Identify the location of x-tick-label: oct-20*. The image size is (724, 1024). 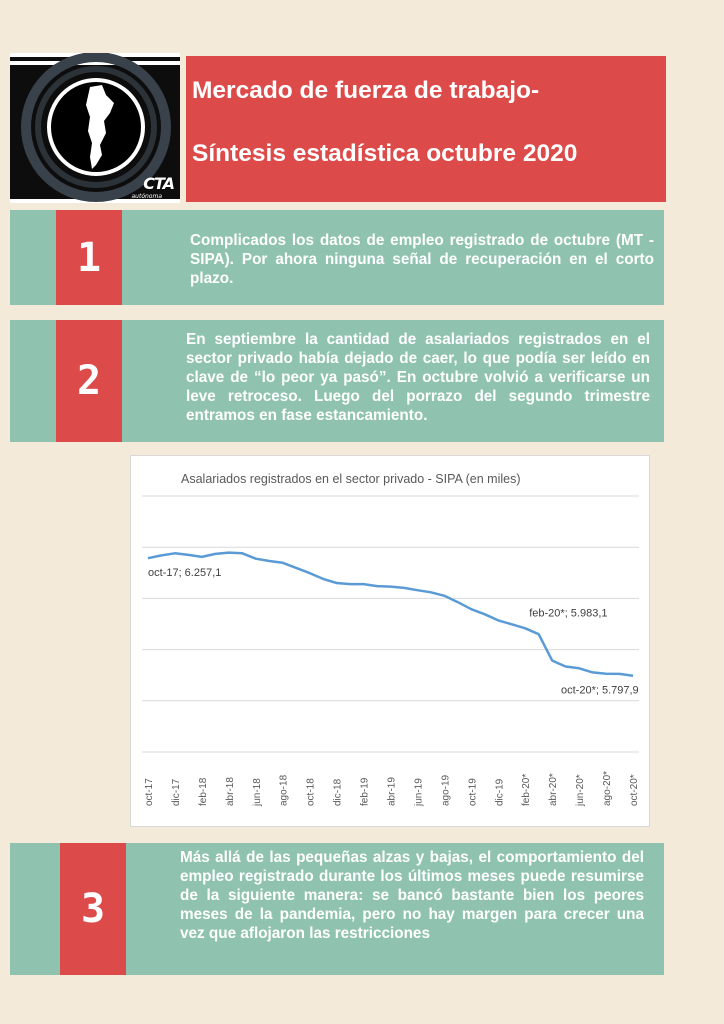
(634, 790).